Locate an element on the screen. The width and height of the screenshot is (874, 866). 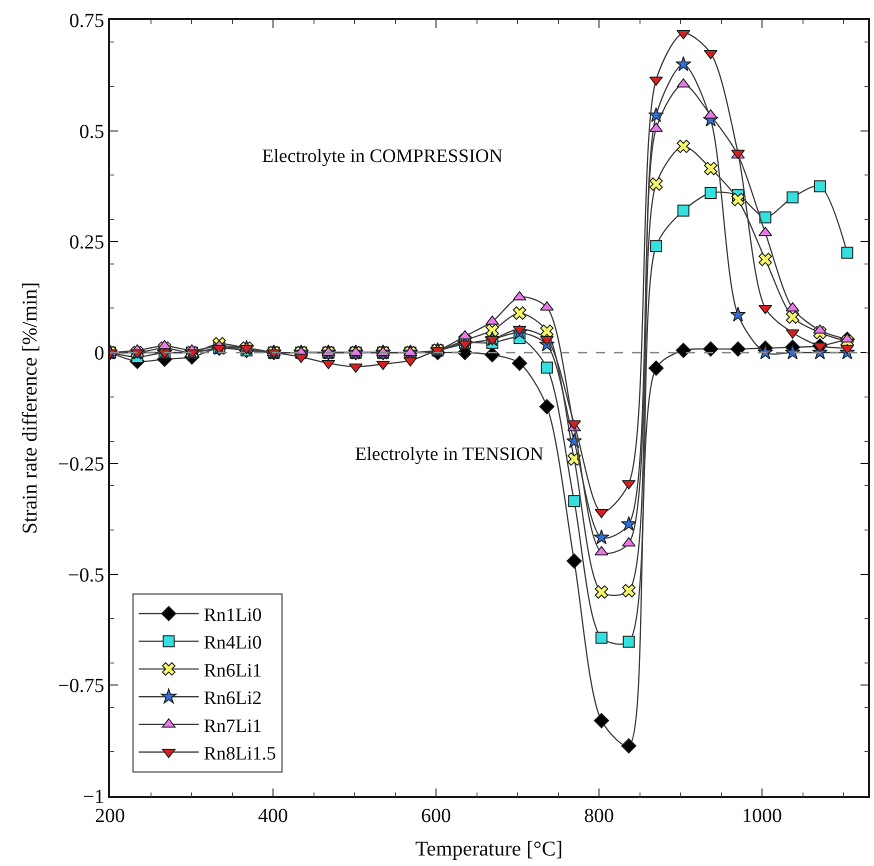
x-tick-label: 400 is located at coordinates (273, 815).